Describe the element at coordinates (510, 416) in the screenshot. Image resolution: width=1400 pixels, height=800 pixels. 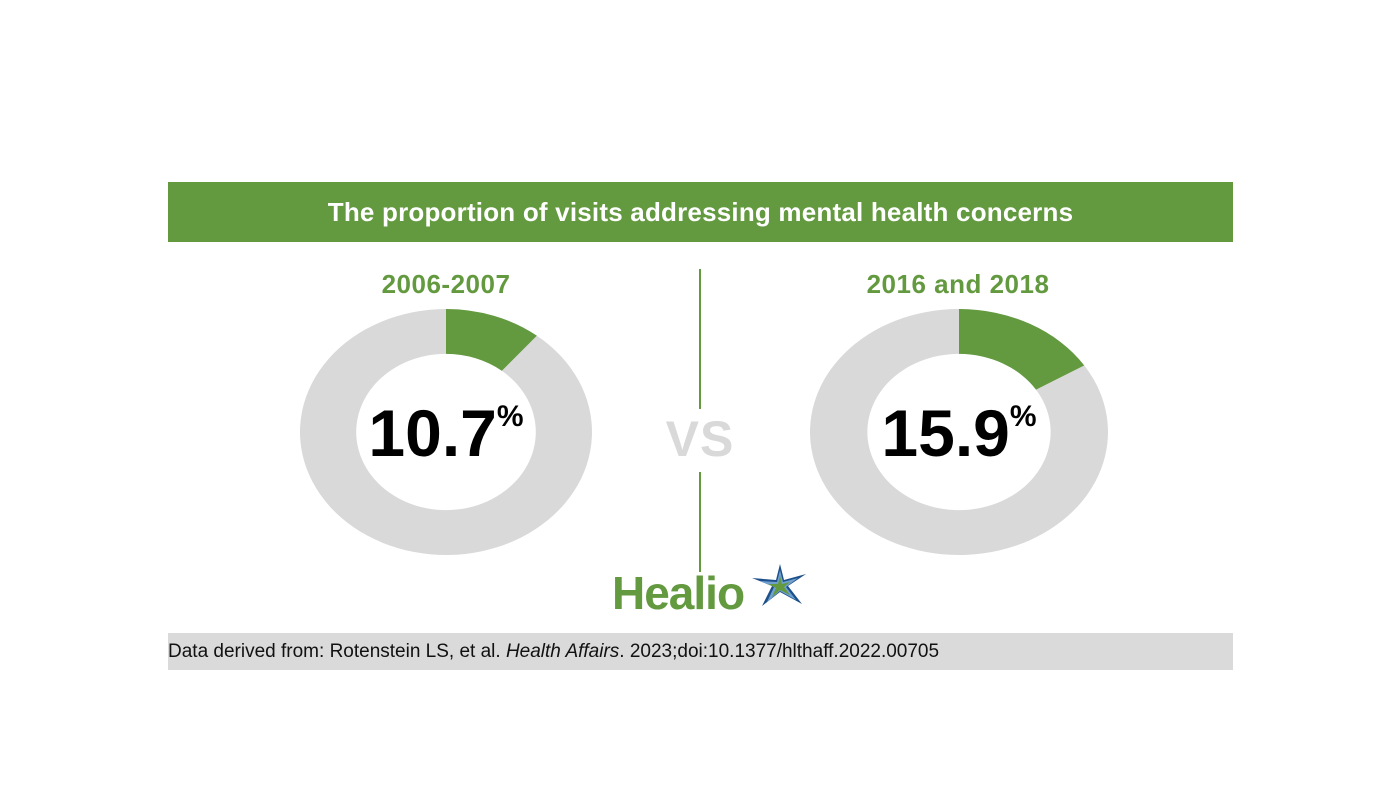
I see `donut-value-unit-2006-2007: %` at that location.